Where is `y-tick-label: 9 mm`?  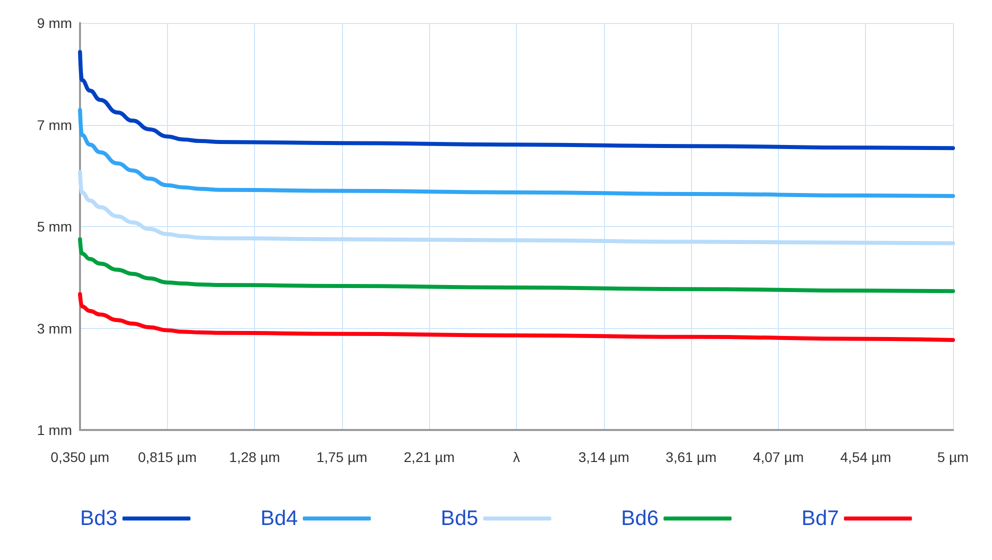
y-tick-label: 9 mm is located at coordinates (54, 23).